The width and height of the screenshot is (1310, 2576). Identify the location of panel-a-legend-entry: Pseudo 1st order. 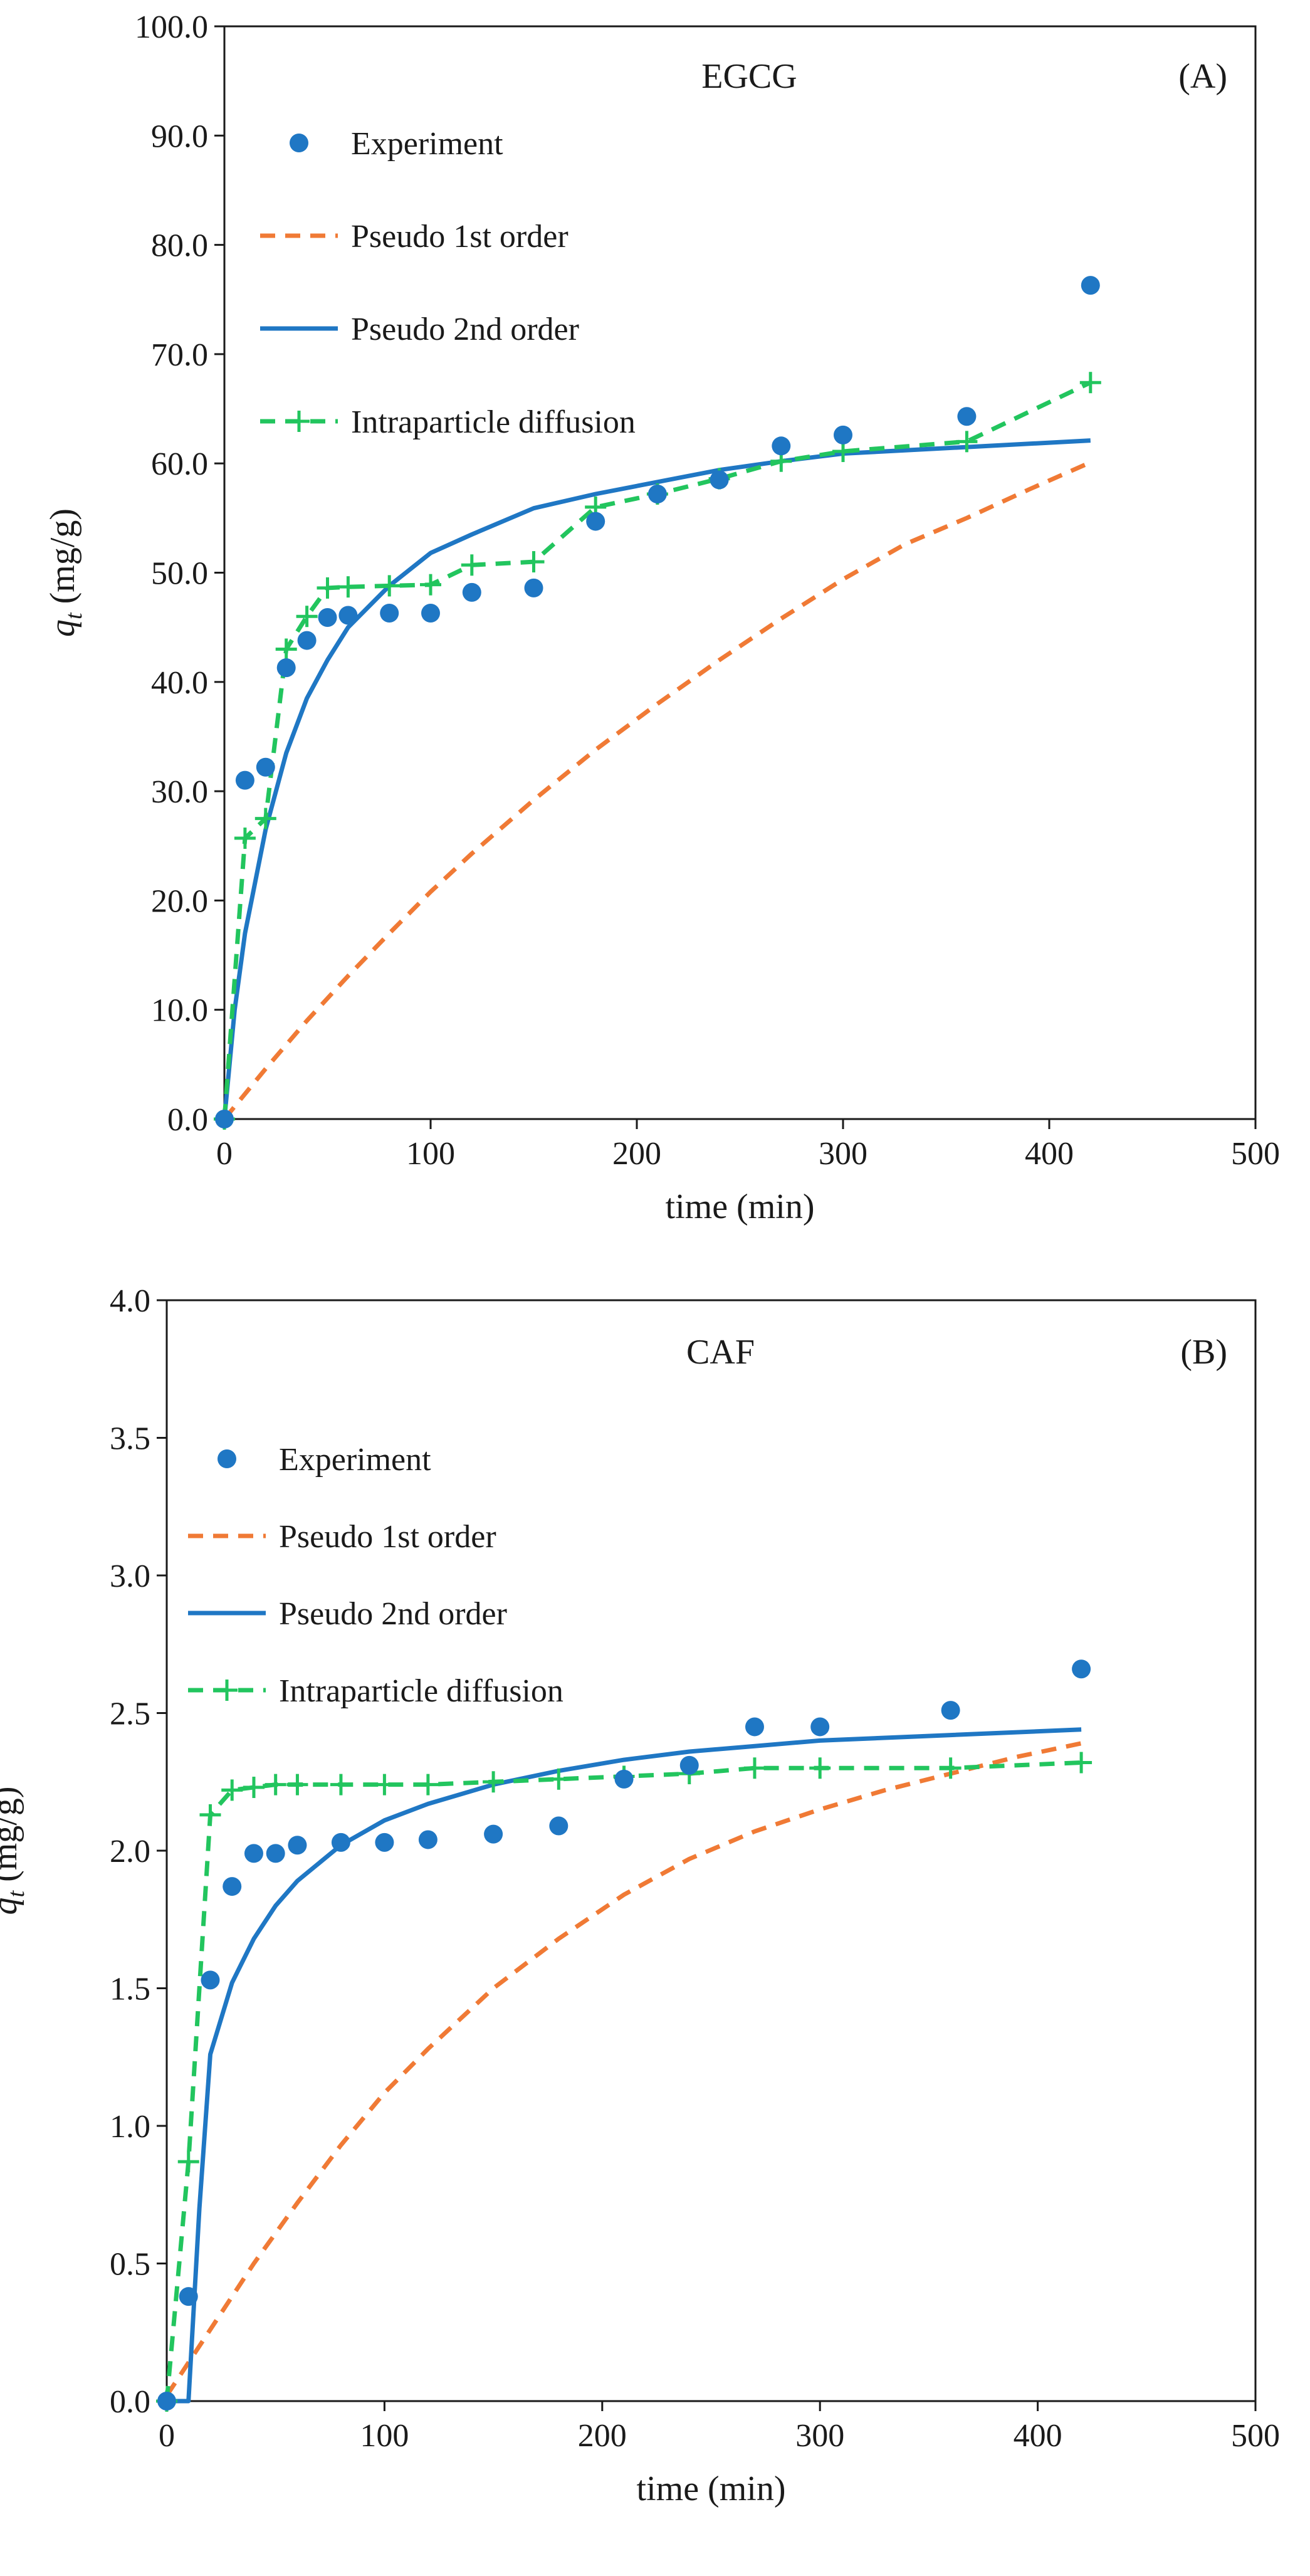
(415, 237).